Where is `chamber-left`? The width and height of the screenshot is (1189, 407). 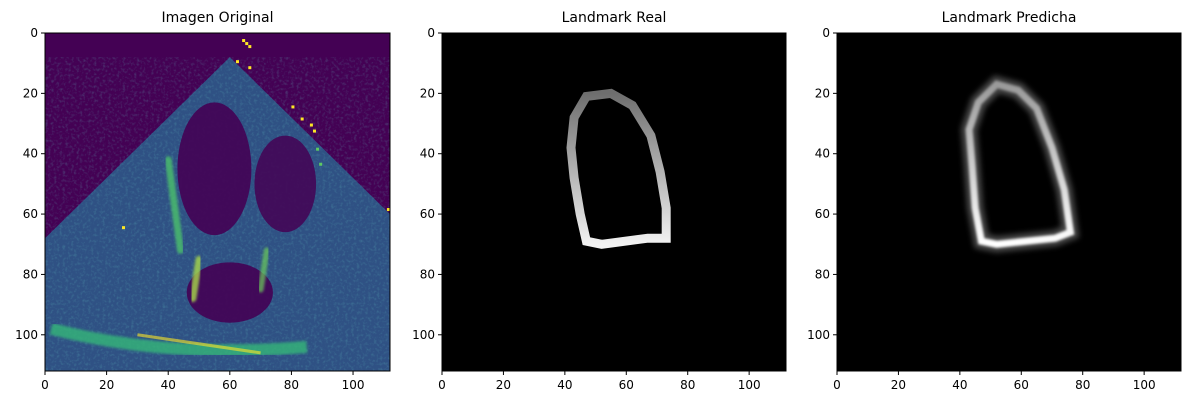
chamber-left is located at coordinates (214, 169).